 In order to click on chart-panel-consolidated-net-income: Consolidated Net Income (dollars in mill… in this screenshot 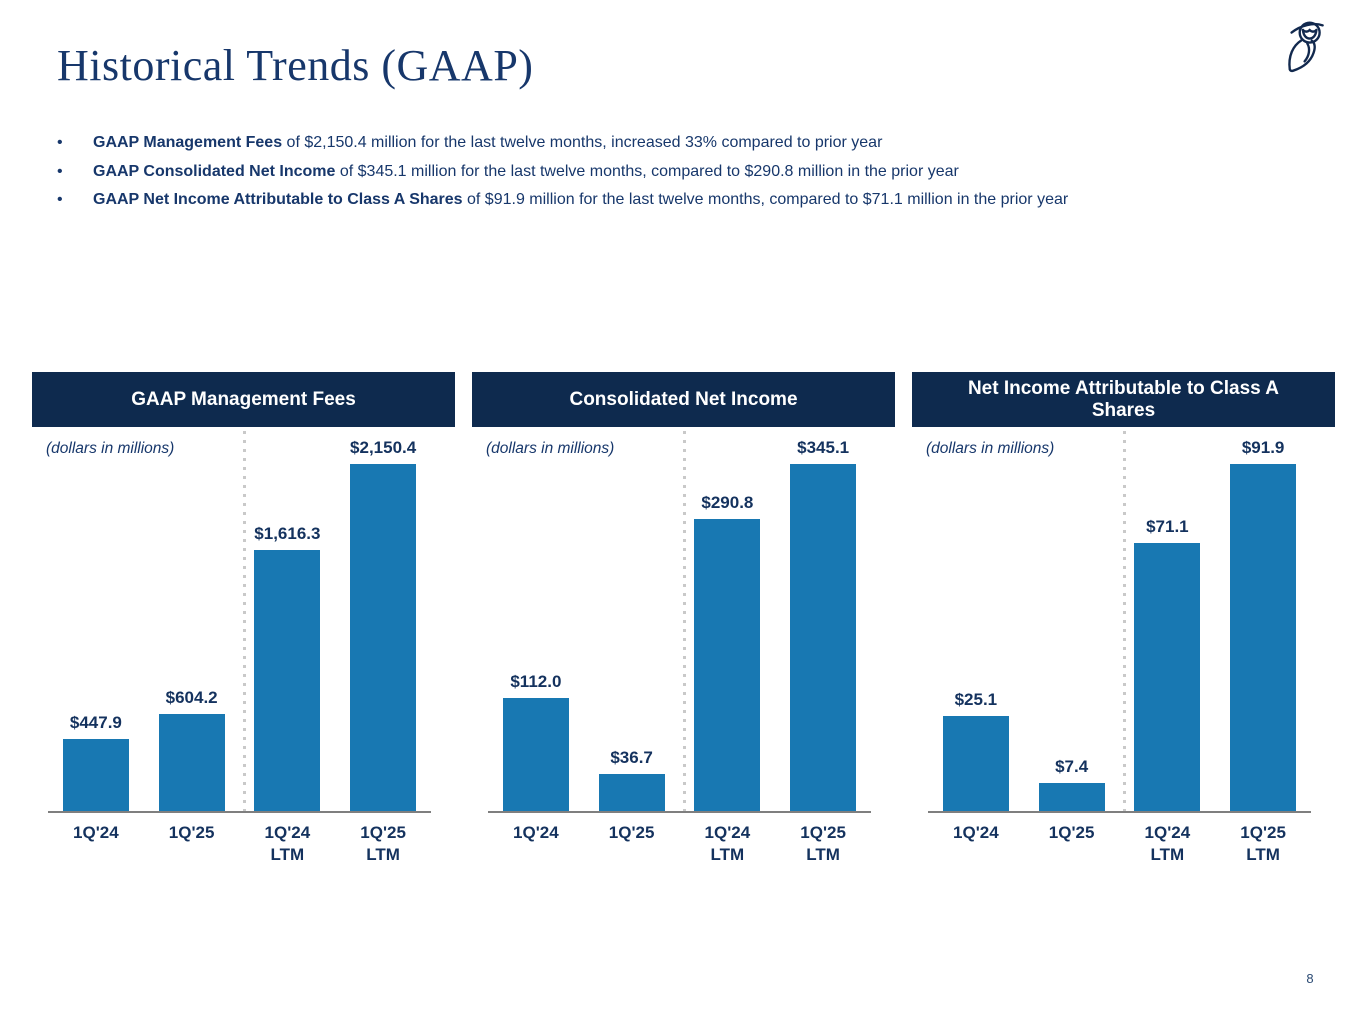, I will do `click(683, 619)`.